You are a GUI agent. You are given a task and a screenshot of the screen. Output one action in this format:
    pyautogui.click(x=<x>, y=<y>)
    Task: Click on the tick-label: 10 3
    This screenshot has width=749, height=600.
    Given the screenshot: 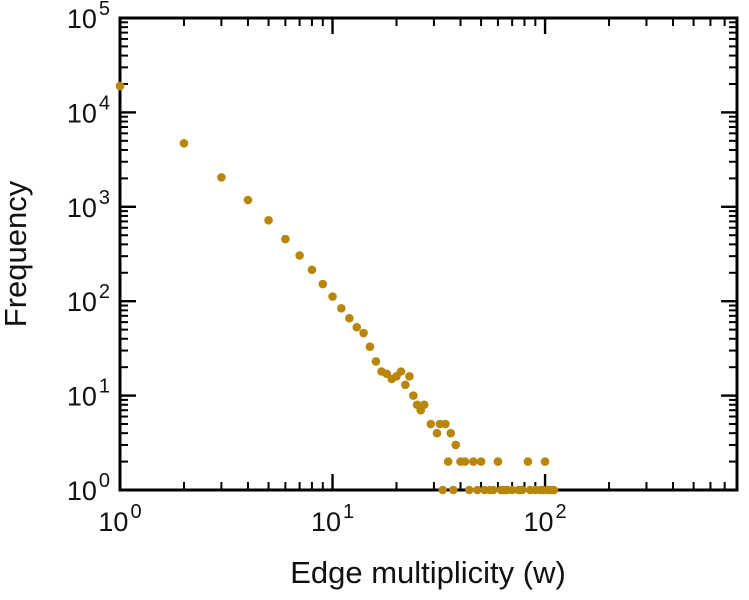 What is the action you would take?
    pyautogui.click(x=88, y=205)
    